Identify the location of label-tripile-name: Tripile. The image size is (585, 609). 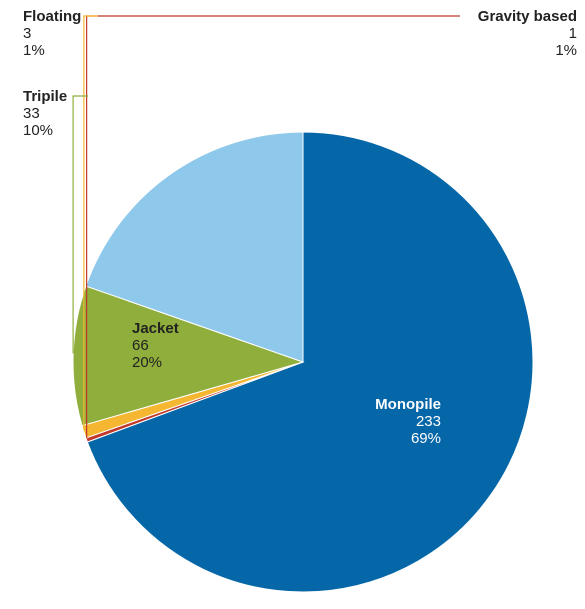
(45, 96).